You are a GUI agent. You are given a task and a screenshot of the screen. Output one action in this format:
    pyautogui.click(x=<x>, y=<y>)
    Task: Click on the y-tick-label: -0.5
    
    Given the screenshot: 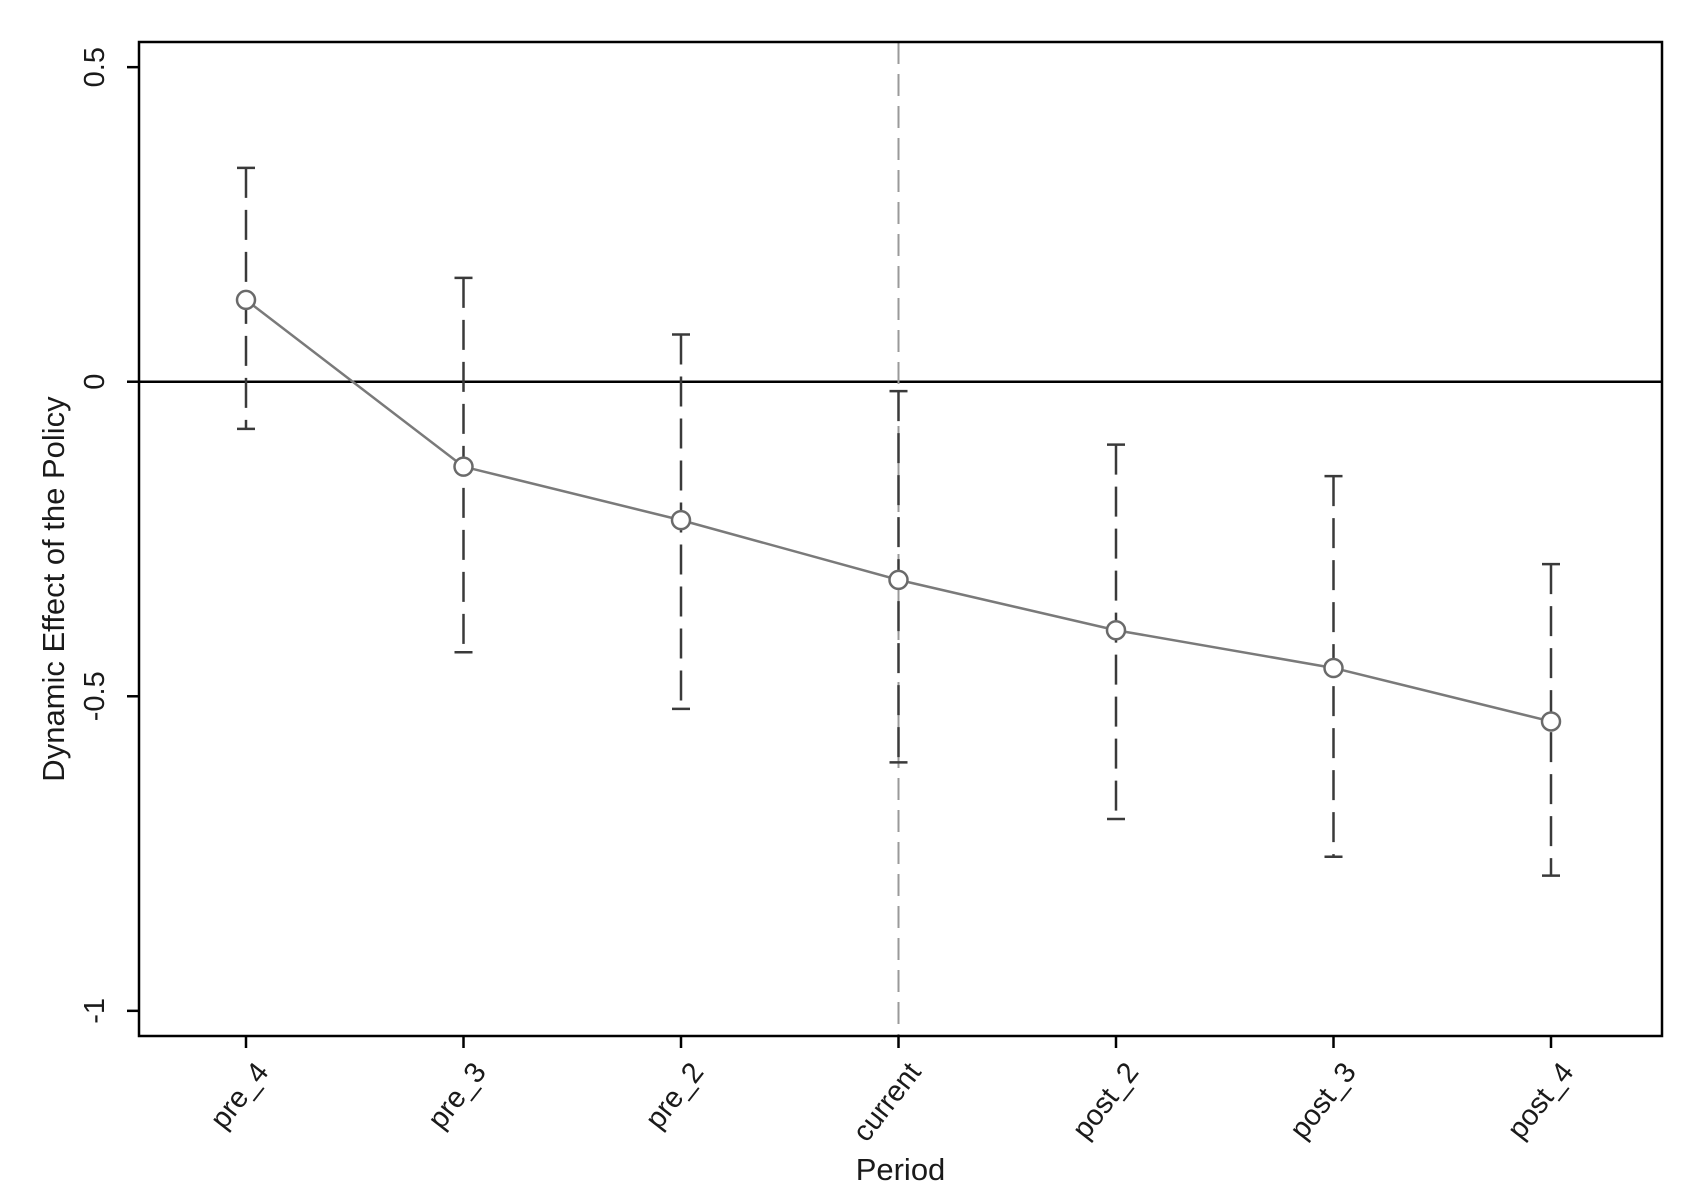 What is the action you would take?
    pyautogui.click(x=95, y=696)
    